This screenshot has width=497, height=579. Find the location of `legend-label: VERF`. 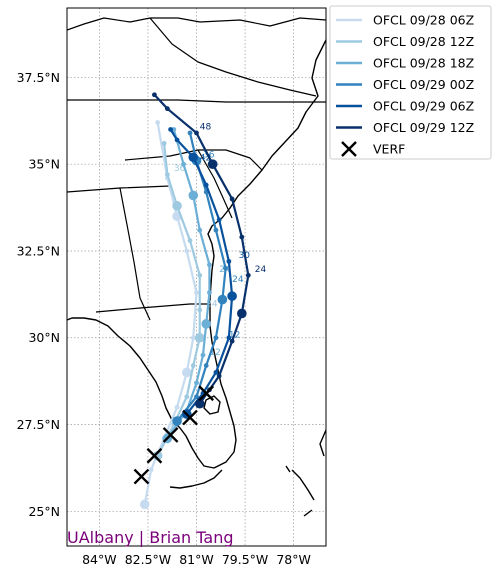

legend-label: VERF is located at coordinates (389, 149).